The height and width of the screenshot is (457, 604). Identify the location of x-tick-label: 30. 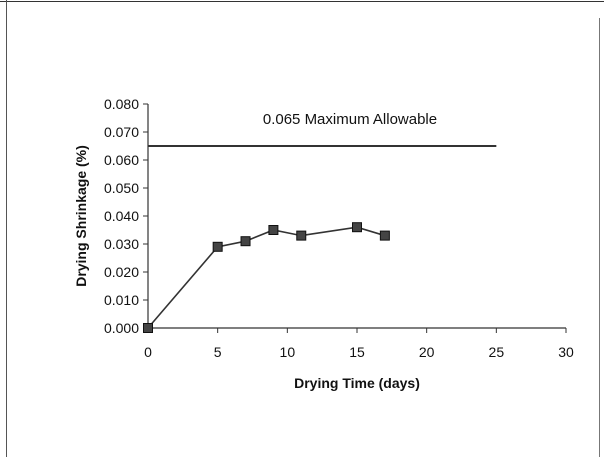
(566, 352).